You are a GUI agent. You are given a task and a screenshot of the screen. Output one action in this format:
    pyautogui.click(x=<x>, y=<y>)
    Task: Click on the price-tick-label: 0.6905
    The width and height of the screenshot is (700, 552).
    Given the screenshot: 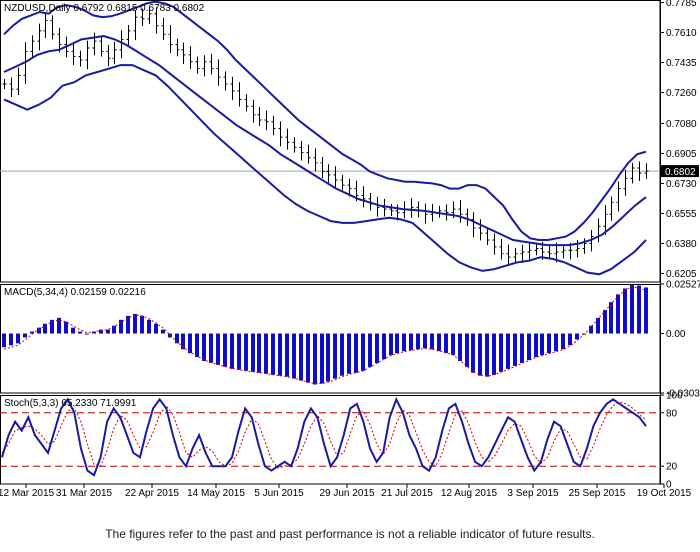 What is the action you would take?
    pyautogui.click(x=681, y=154)
    